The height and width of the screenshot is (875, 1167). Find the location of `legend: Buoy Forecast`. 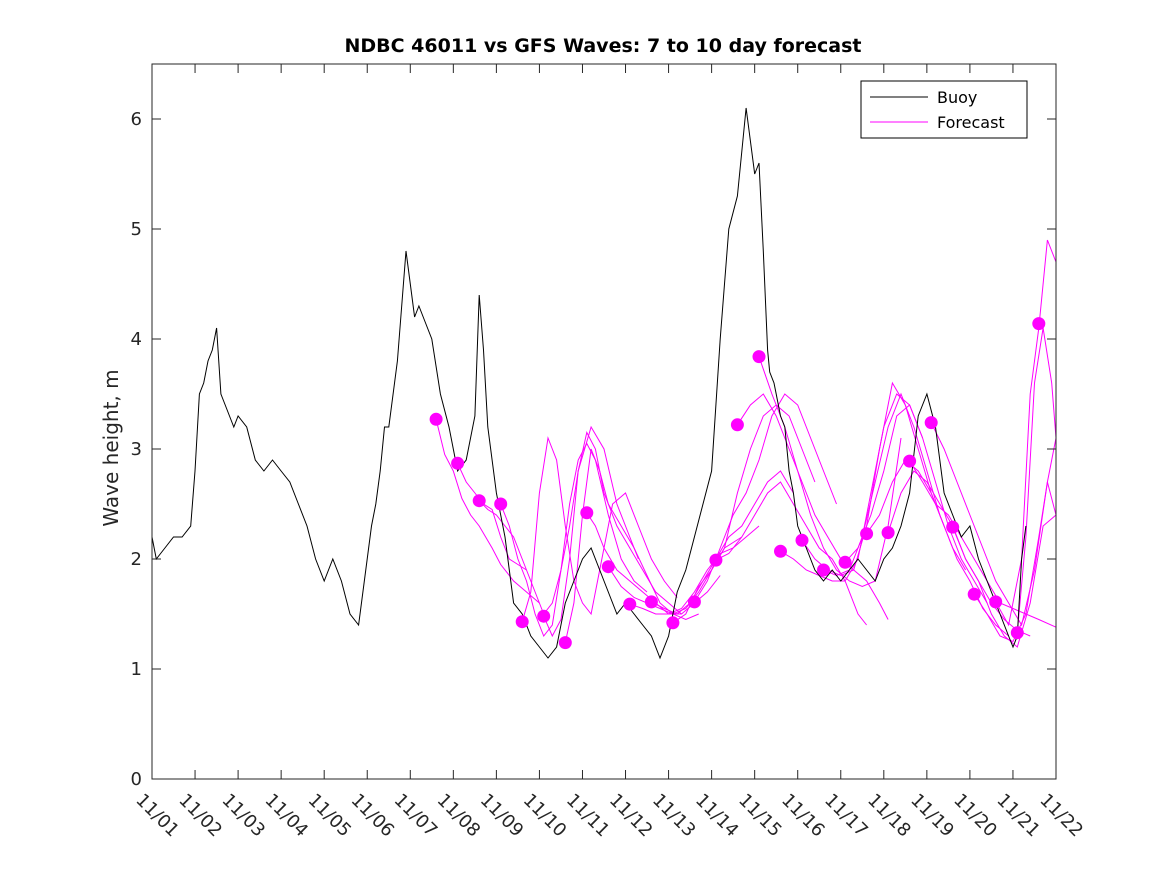

legend: Buoy Forecast is located at coordinates (944, 109).